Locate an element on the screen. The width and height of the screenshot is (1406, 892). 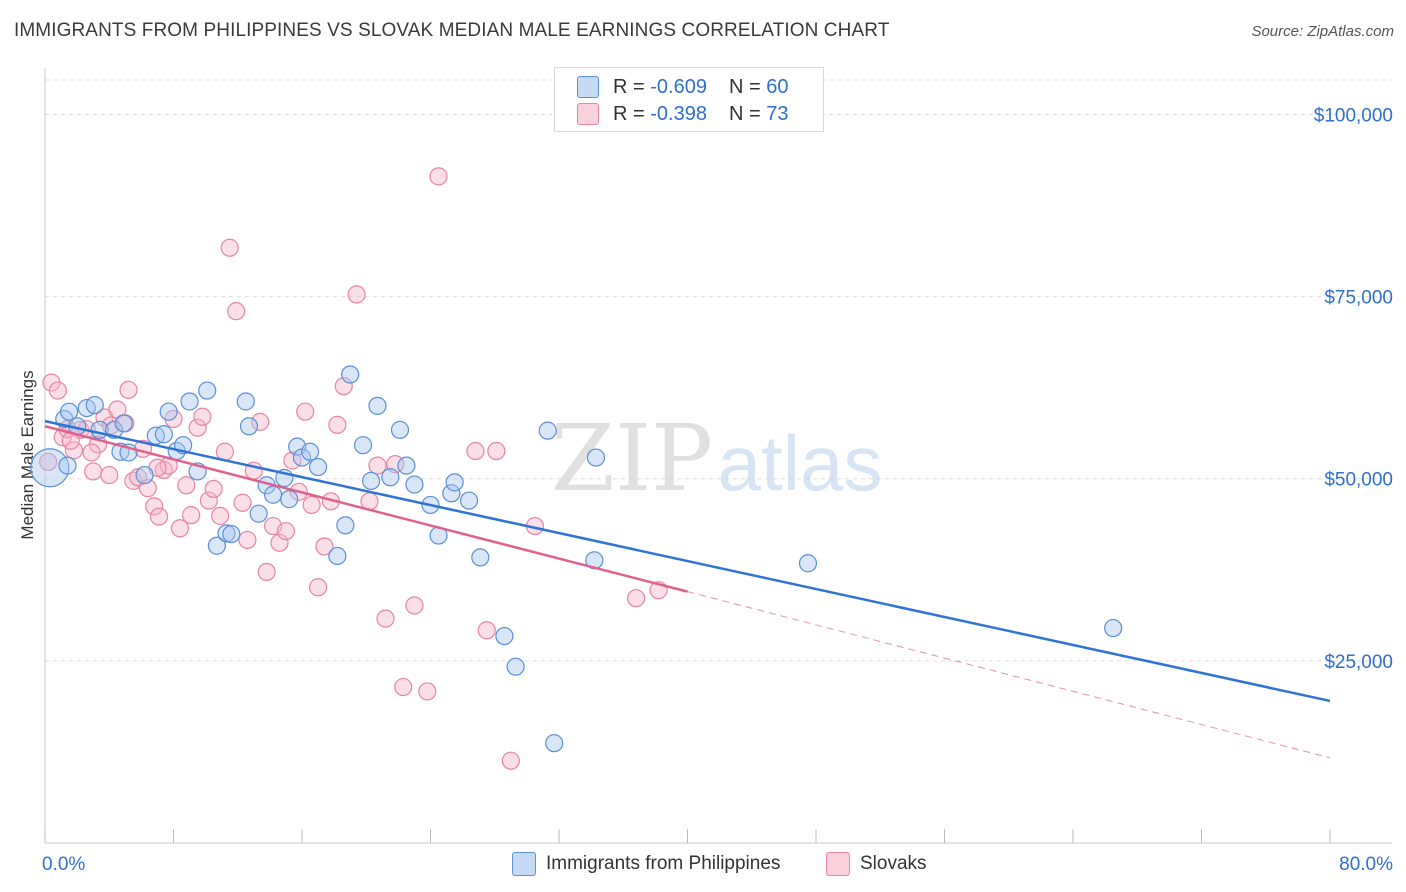
series-legend: Immigrants from Philippines Slovaks is located at coordinates (703, 866).